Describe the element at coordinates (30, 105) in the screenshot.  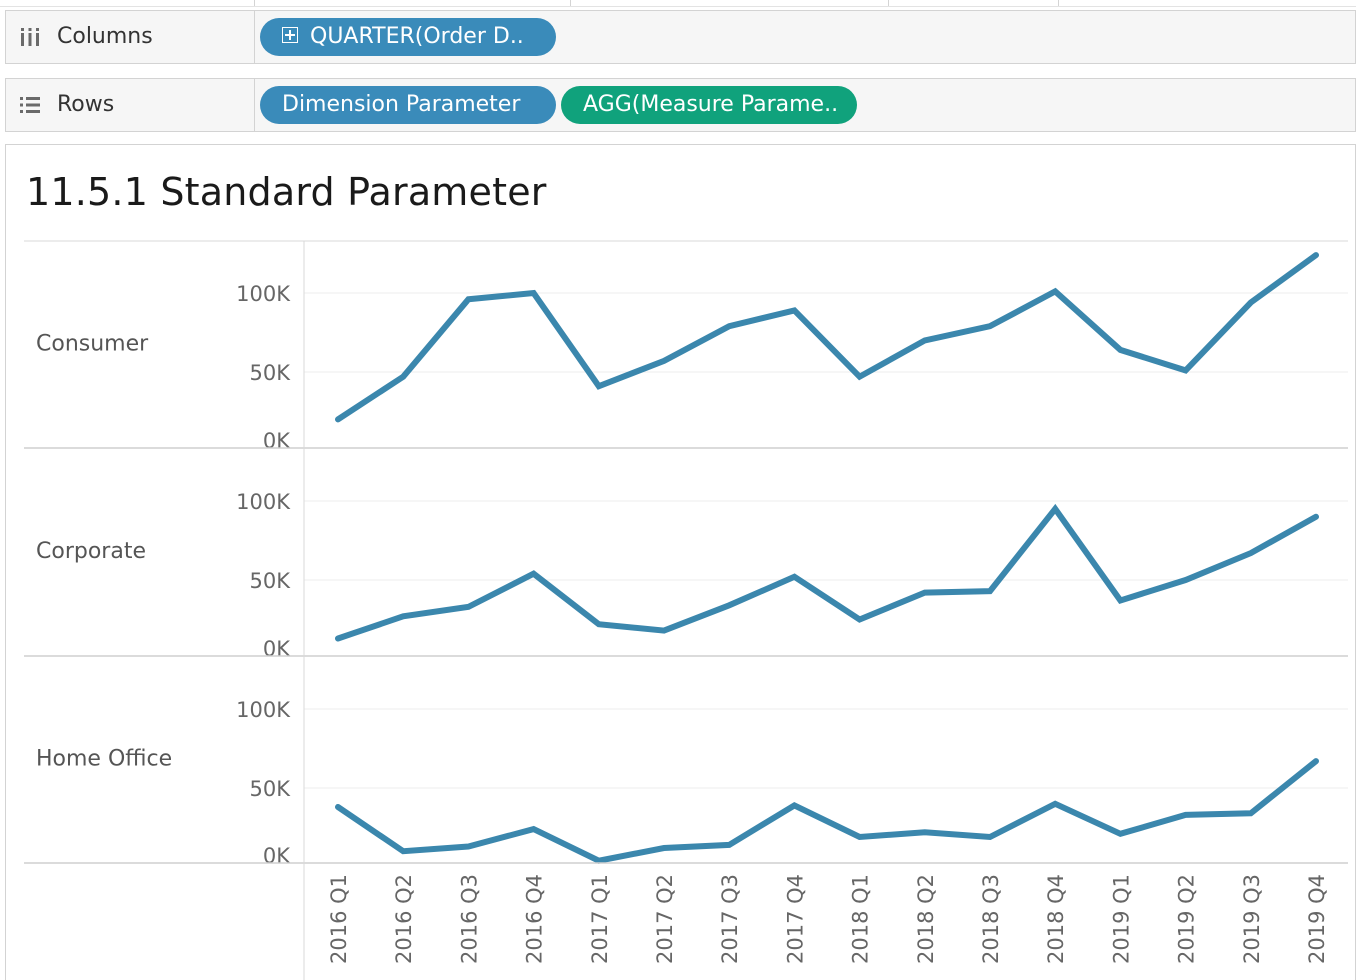
I see `rows-icon` at that location.